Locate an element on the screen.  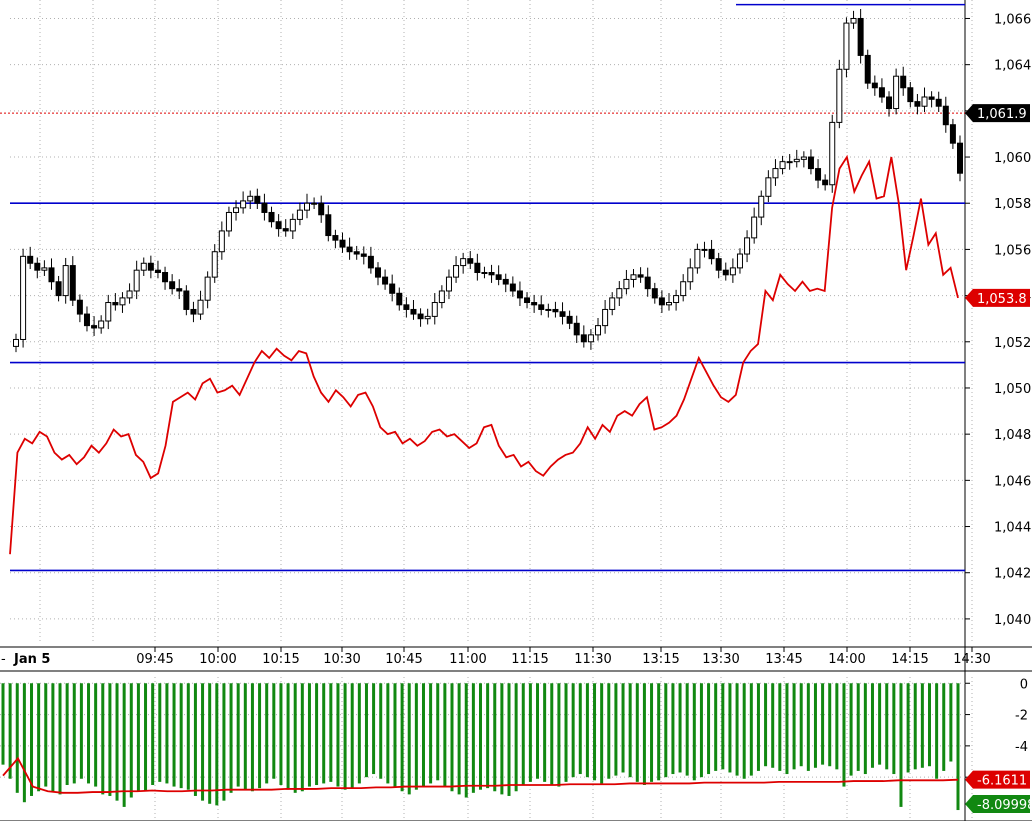
price-tick-label: 1,056 is located at coordinates (1012, 250).